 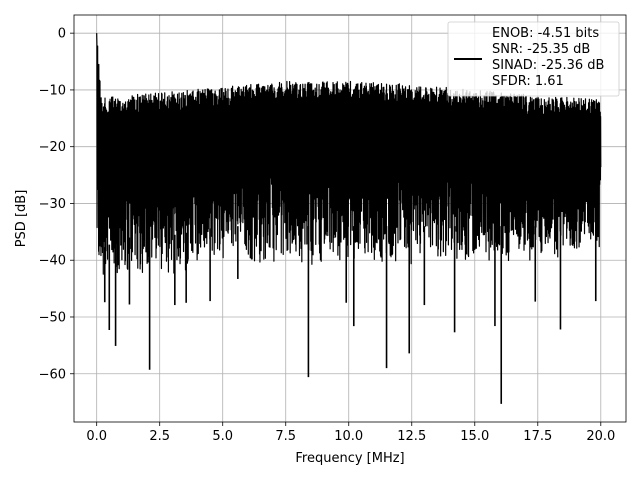 I want to click on x-tick-label: 10.0, so click(x=348, y=436).